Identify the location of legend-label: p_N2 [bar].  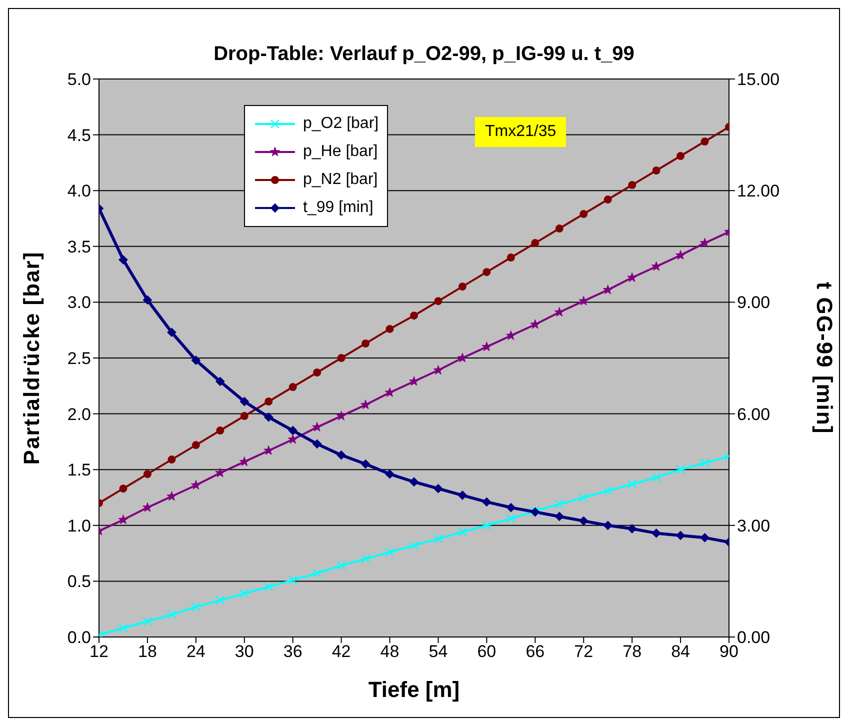
(340, 180).